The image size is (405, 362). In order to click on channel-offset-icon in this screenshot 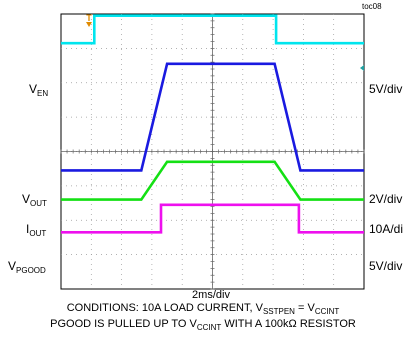, I will do `click(362, 68)`.